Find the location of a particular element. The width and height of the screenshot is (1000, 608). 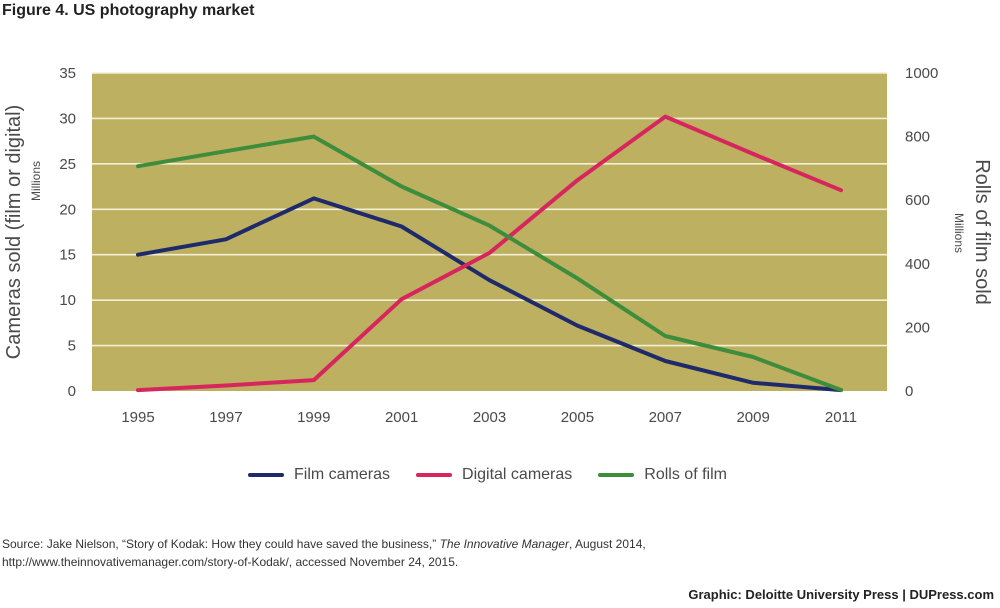

legend-item-film-cameras: Film cameras is located at coordinates (319, 475).